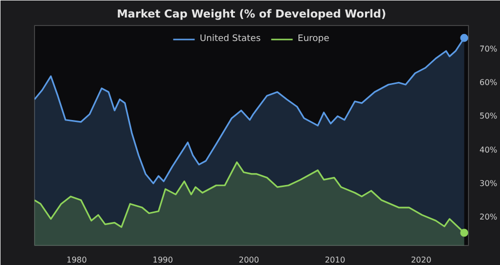 The width and height of the screenshot is (500, 265). I want to click on x-tick-label: 1980, so click(76, 260).